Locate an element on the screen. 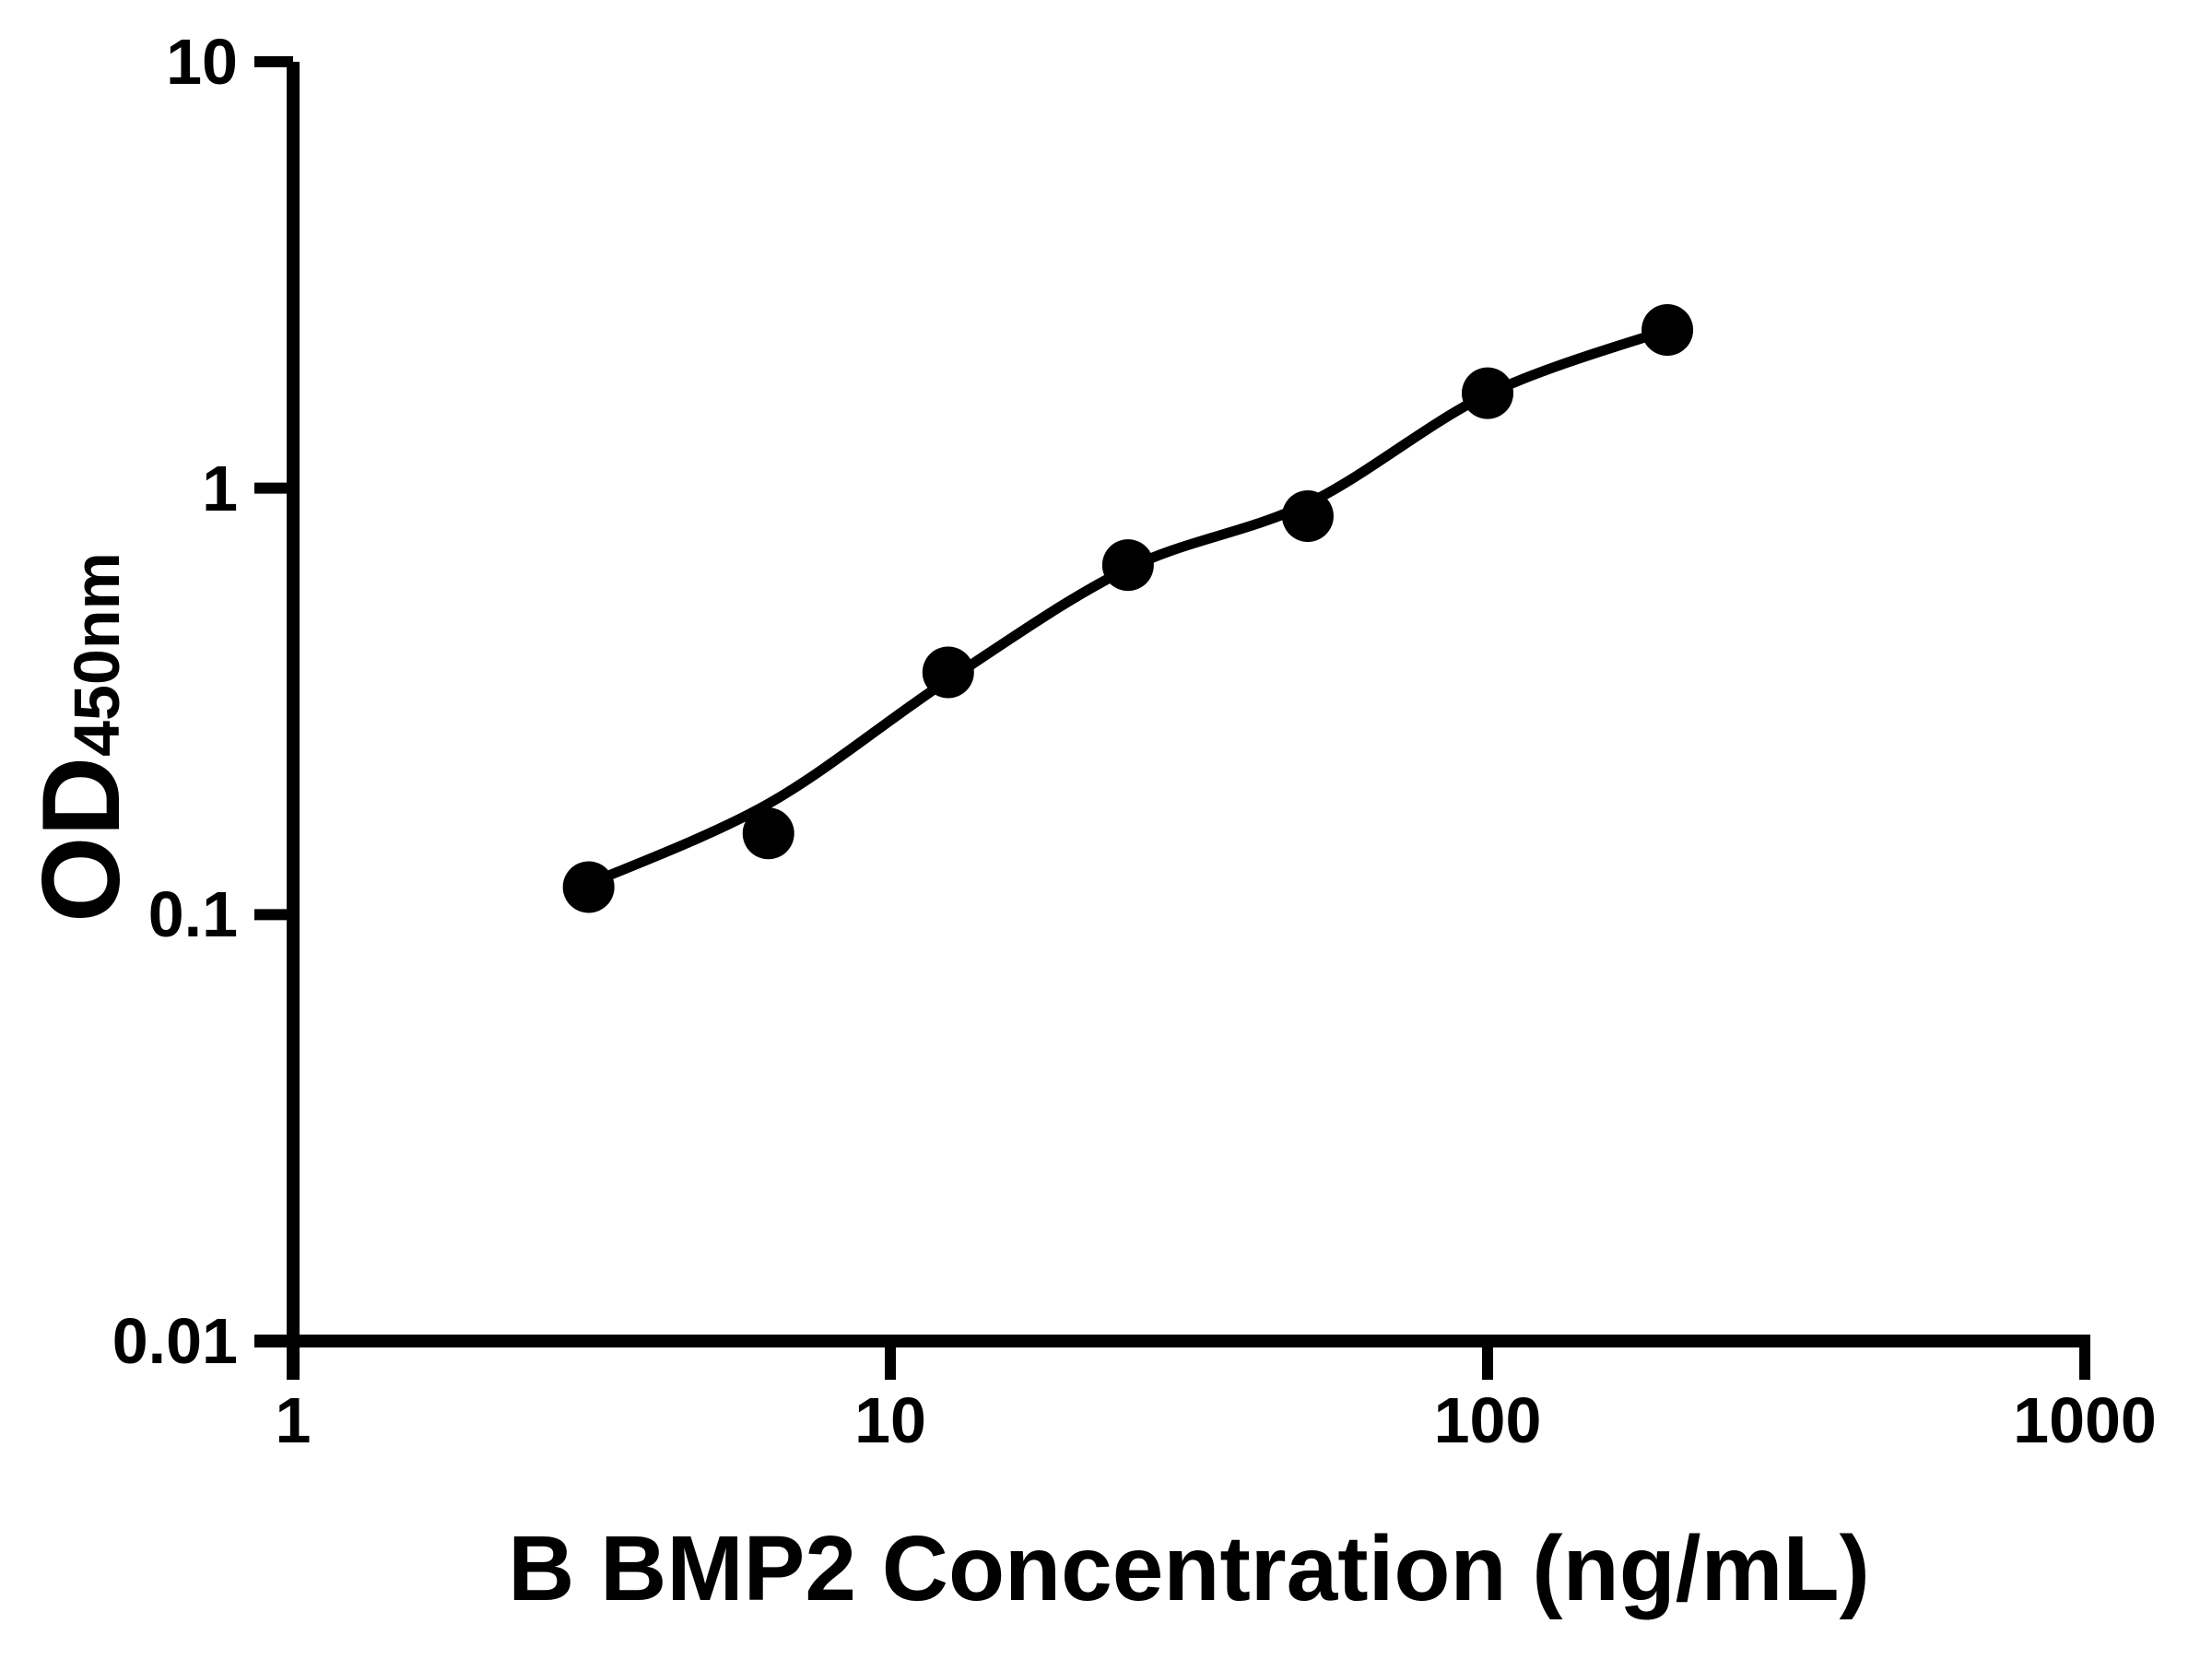 The height and width of the screenshot is (1659, 2212). y-axis-title-subscript: 450nm is located at coordinates (97, 654).